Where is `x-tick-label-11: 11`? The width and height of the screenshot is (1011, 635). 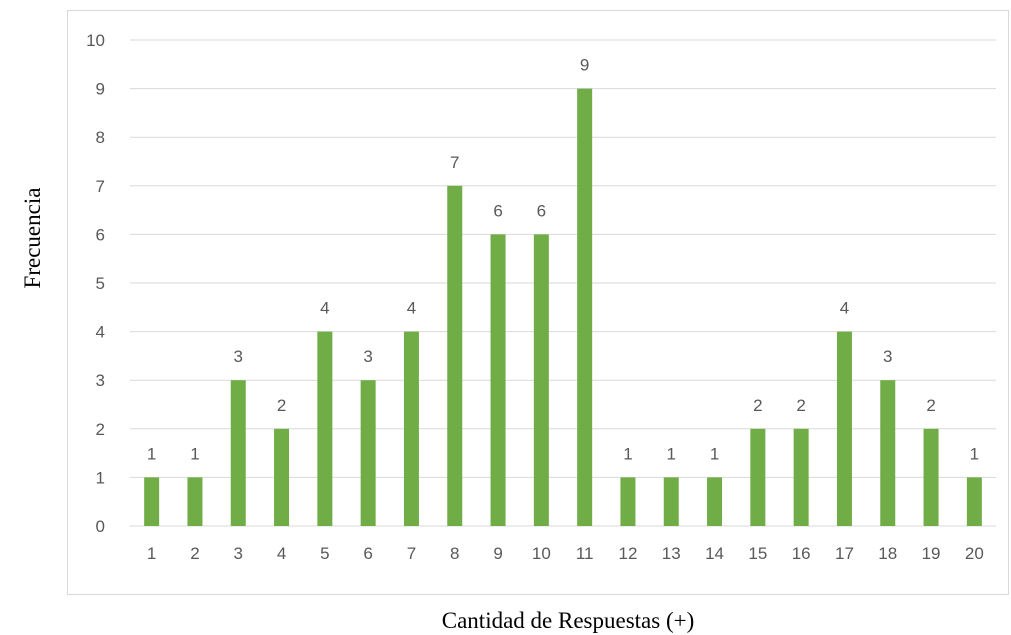 x-tick-label-11: 11 is located at coordinates (585, 553).